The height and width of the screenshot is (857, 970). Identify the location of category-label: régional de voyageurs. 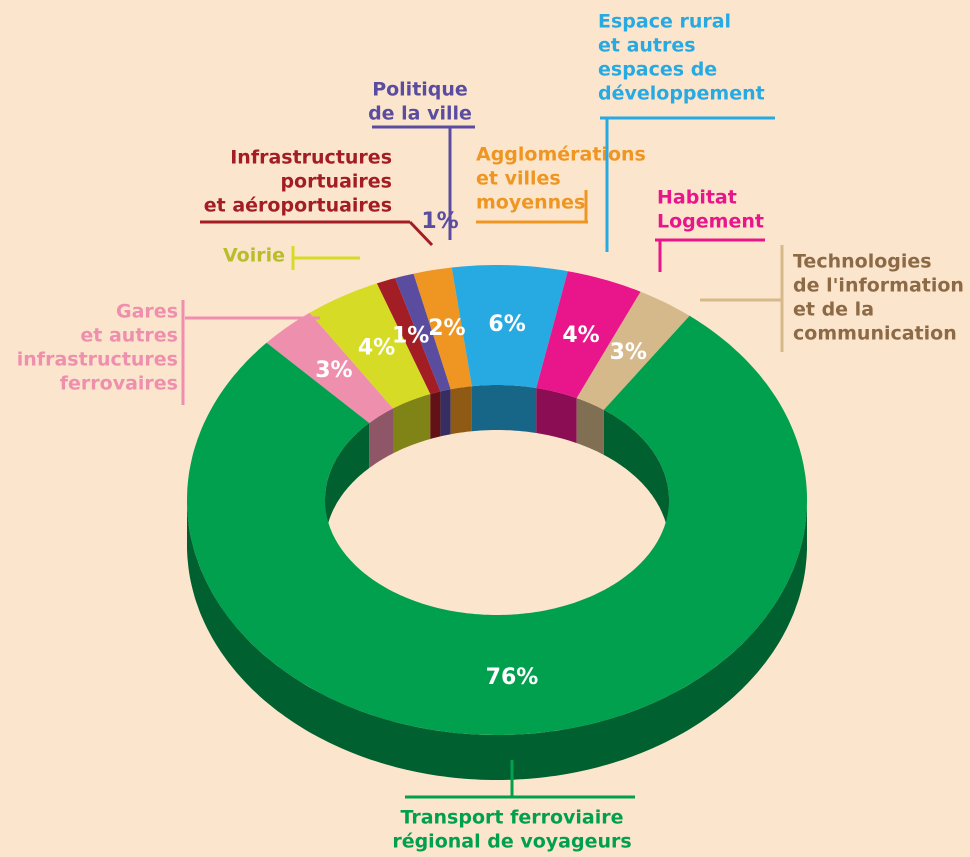
(511, 842).